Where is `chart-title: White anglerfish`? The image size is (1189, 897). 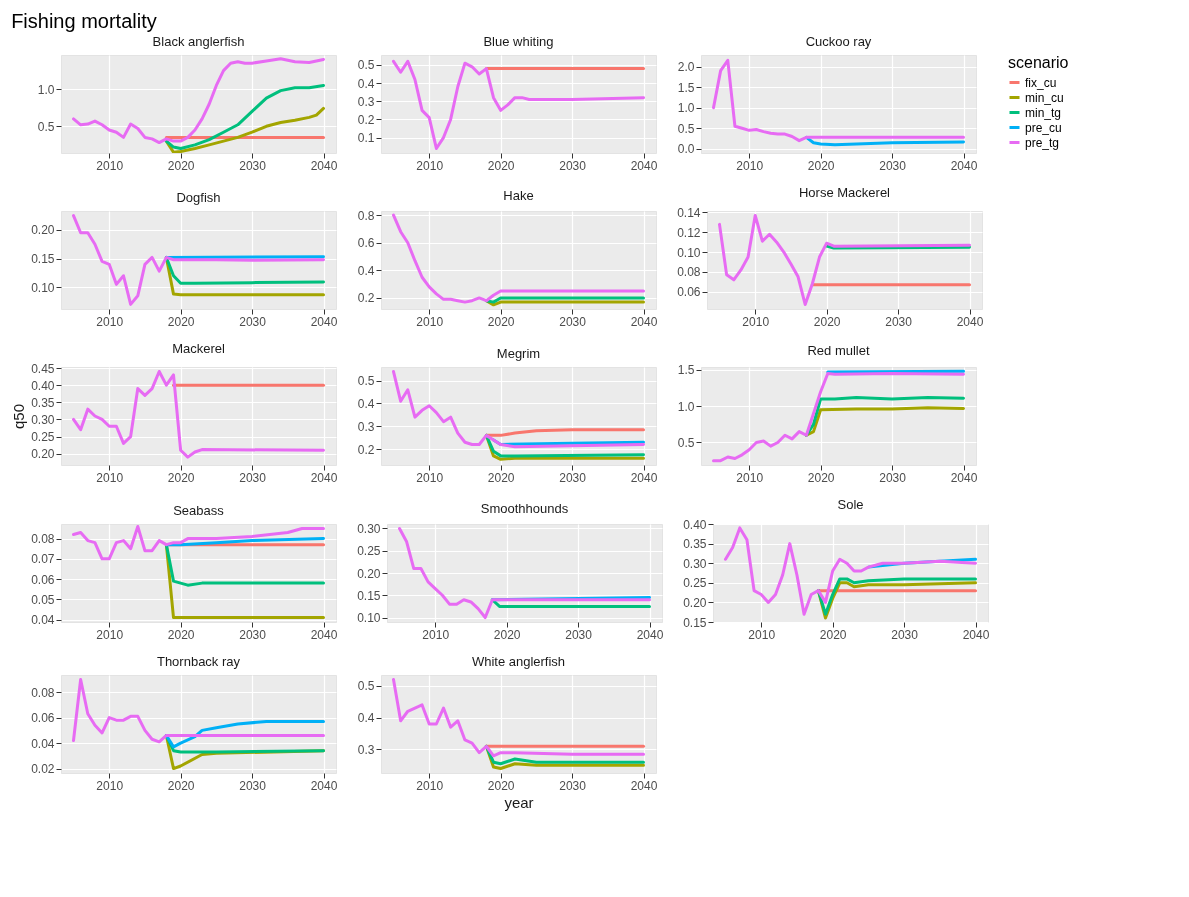
chart-title: White anglerfish is located at coordinates (518, 661).